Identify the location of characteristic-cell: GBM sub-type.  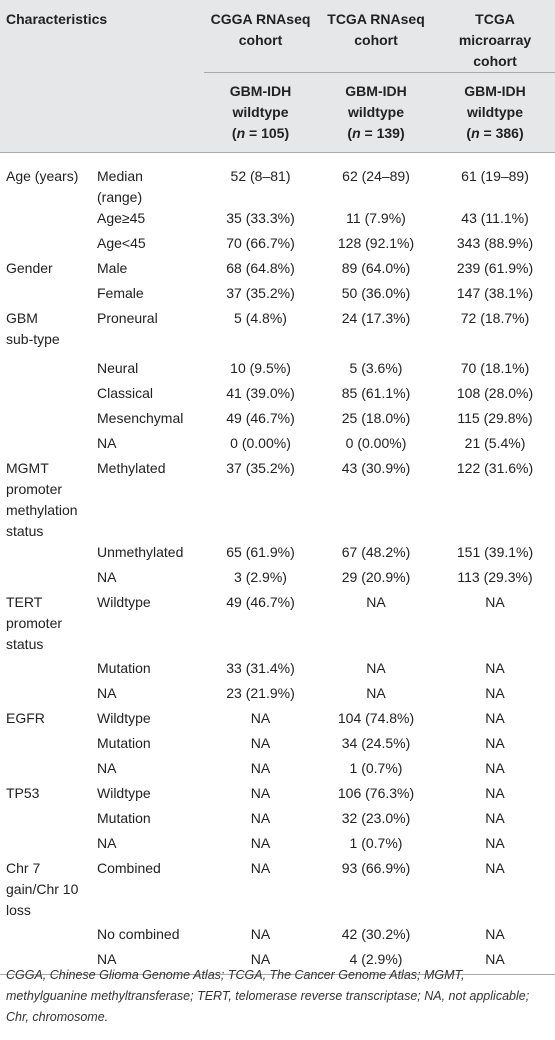
(46, 333).